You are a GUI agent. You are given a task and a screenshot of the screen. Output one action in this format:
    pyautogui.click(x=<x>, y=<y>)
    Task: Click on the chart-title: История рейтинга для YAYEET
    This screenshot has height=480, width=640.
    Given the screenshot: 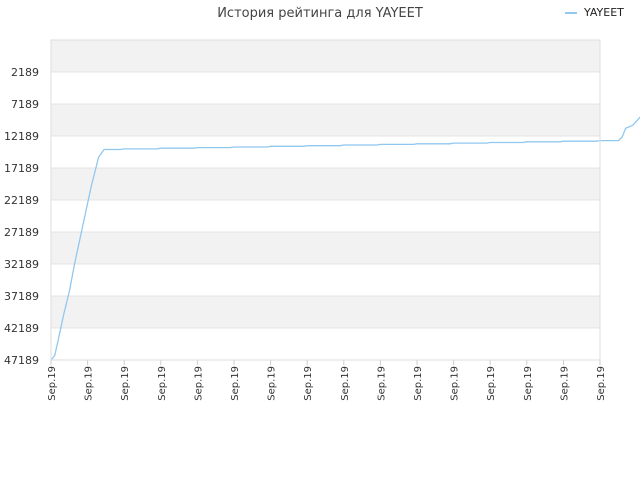 What is the action you would take?
    pyautogui.click(x=320, y=13)
    